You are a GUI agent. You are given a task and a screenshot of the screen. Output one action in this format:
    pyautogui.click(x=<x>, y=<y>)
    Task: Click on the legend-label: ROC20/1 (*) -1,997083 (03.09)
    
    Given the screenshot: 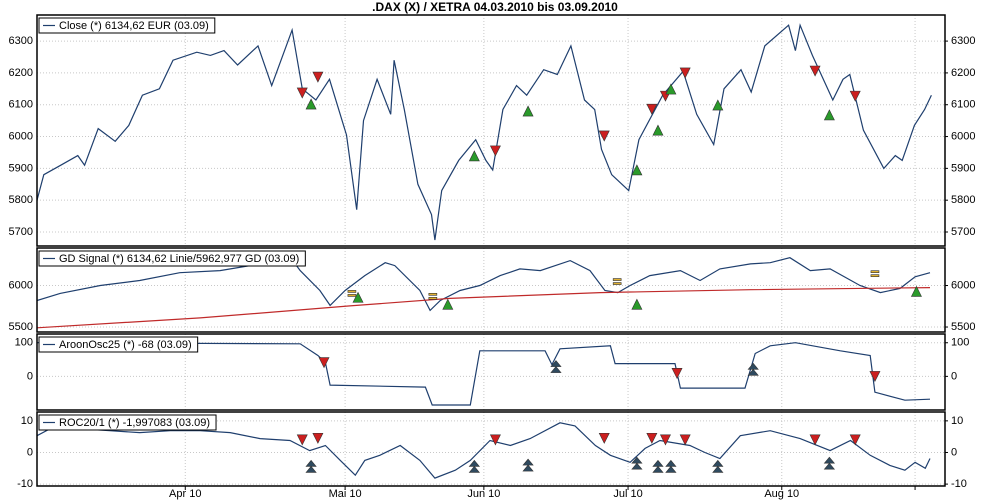 What is the action you would take?
    pyautogui.click(x=134, y=423)
    